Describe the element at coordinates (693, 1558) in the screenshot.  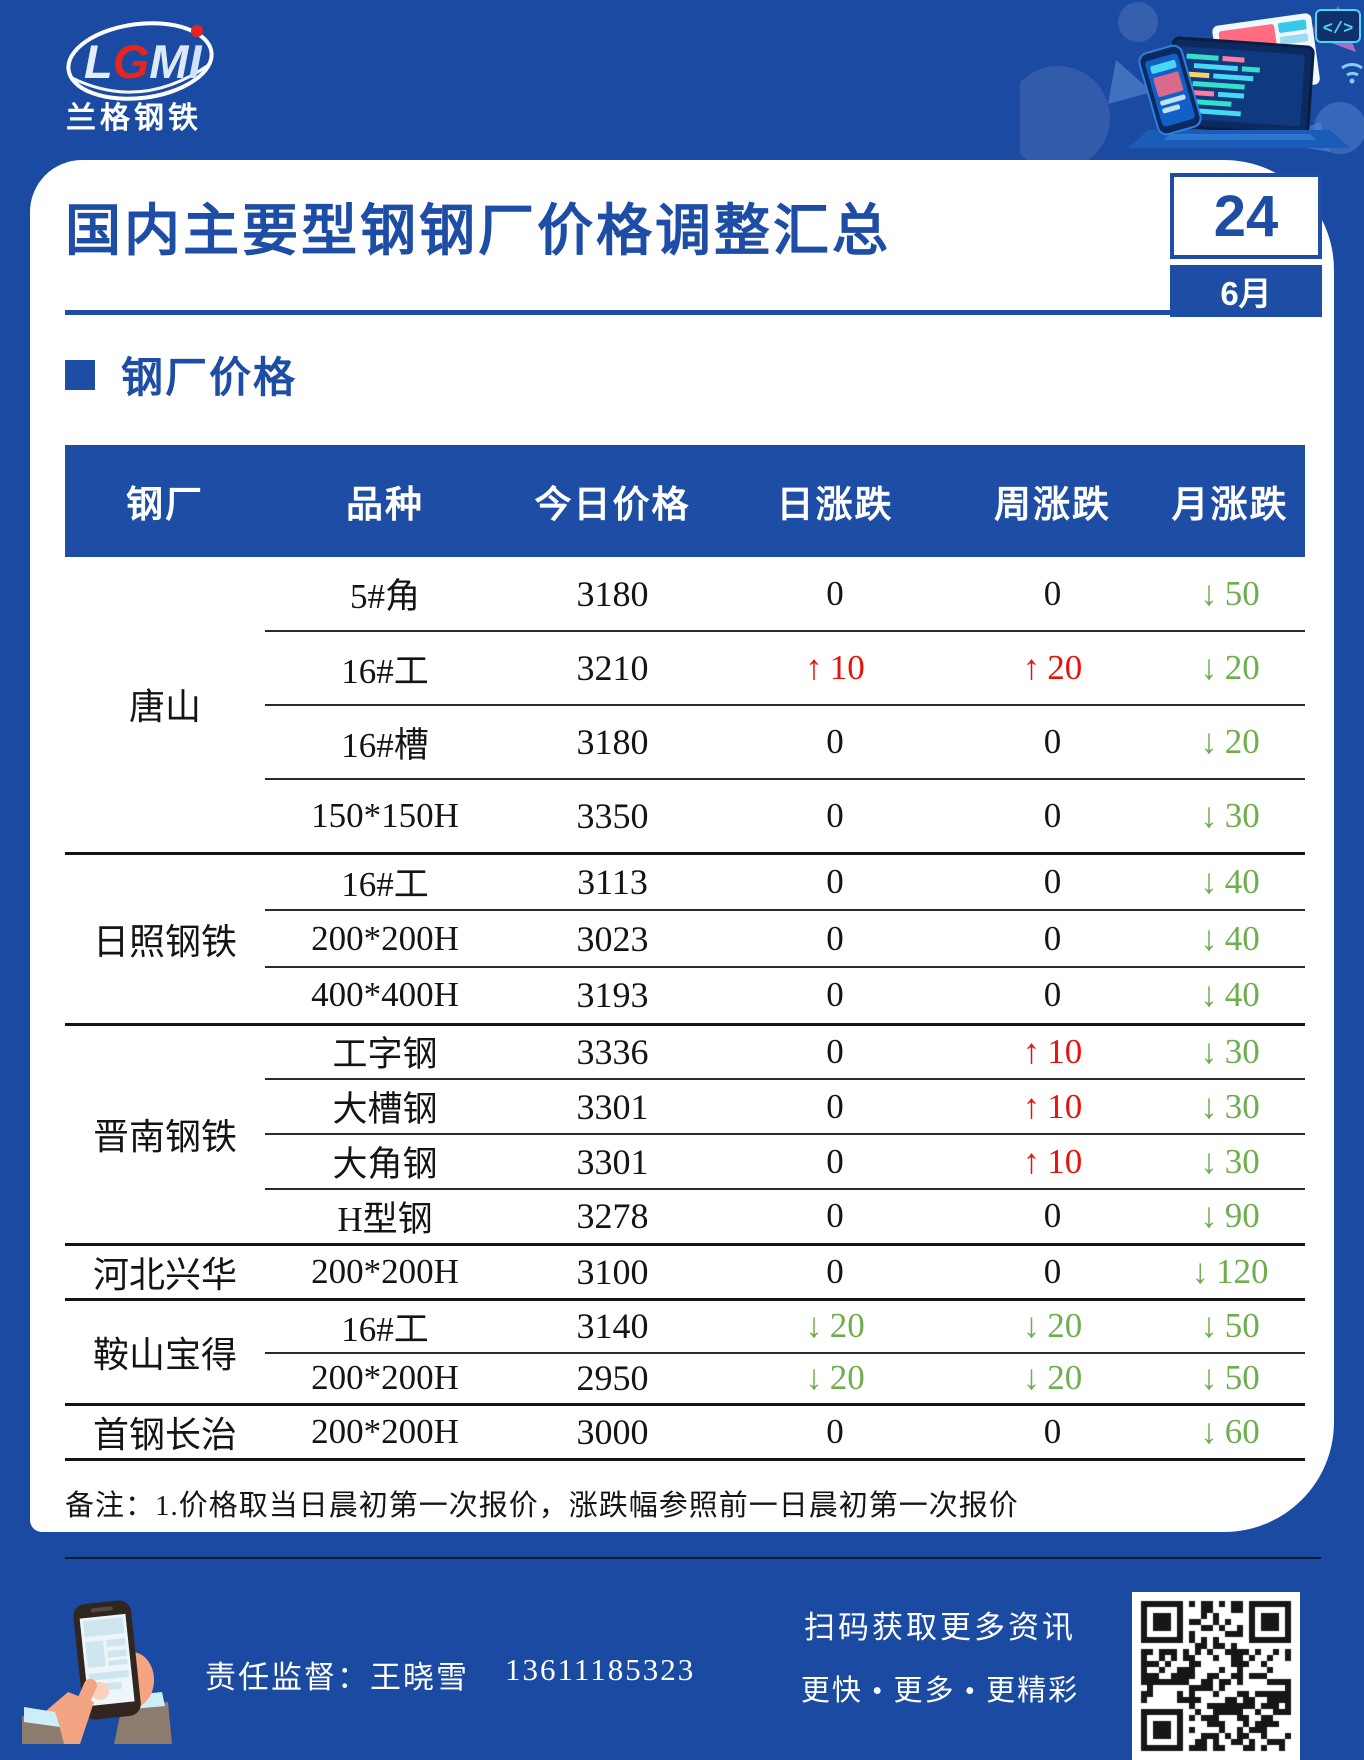
I see `footer-divider` at that location.